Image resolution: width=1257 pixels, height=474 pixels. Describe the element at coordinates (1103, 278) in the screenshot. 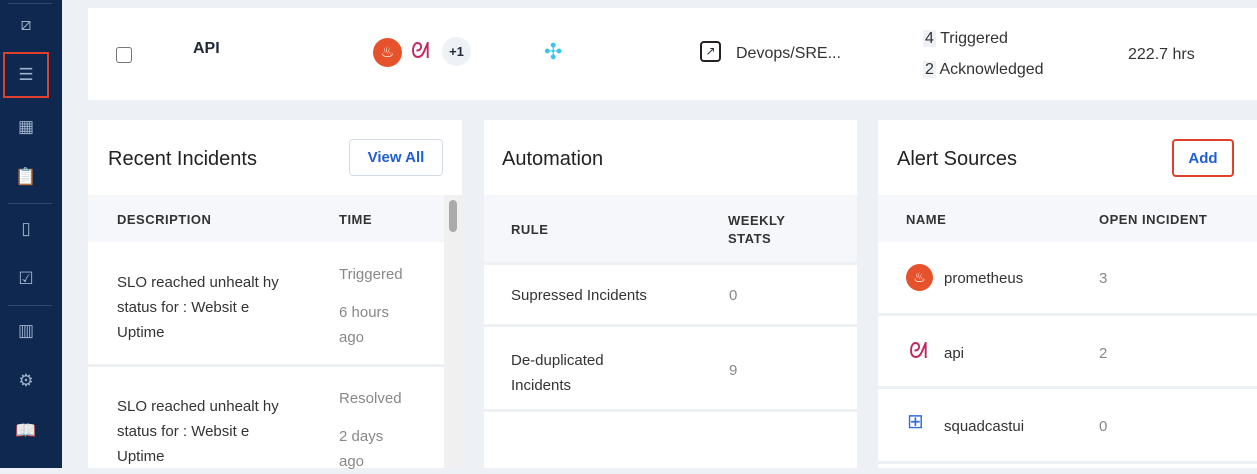

I see `open-count: 3` at that location.